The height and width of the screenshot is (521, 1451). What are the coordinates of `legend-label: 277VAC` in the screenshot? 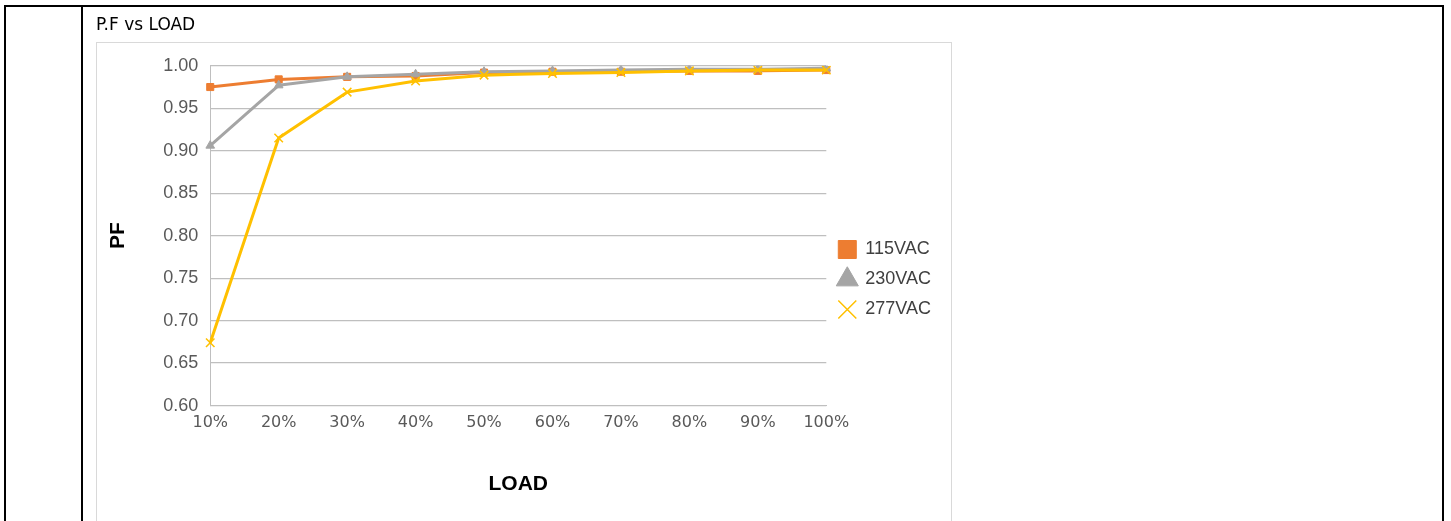 It's located at (898, 308).